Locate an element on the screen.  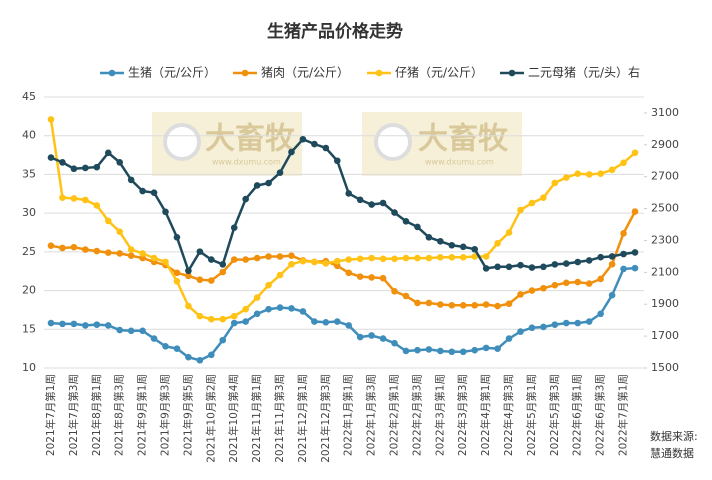
y2-tick-label: 2500 is located at coordinates (665, 208).